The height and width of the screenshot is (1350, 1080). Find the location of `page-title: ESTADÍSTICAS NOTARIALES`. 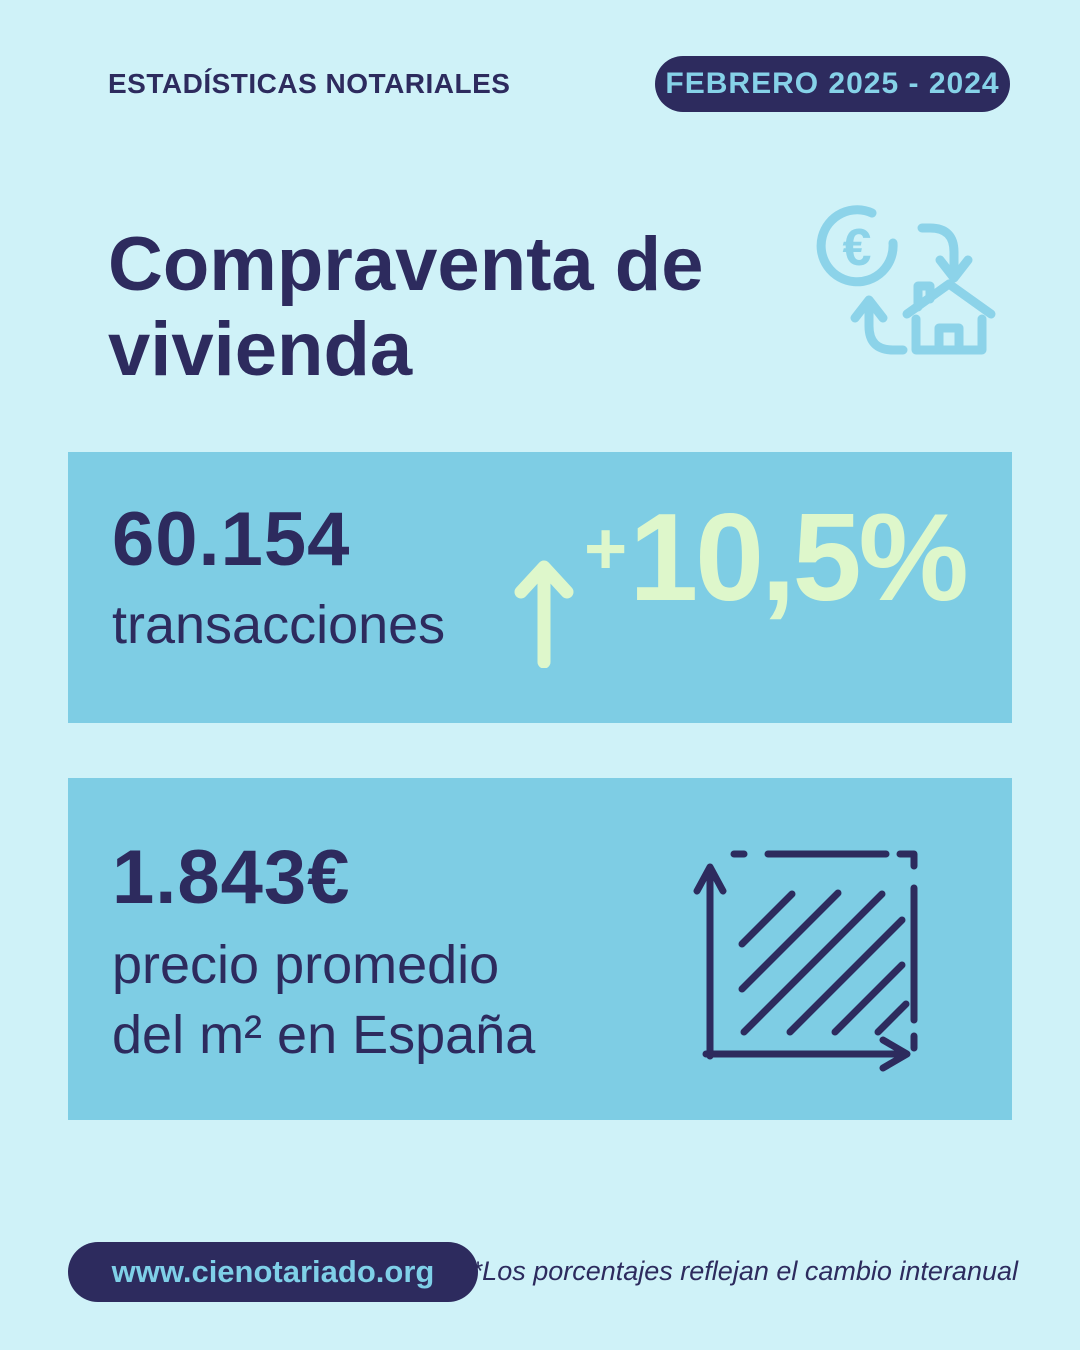

page-title: ESTADÍSTICAS NOTARIALES is located at coordinates (309, 83).